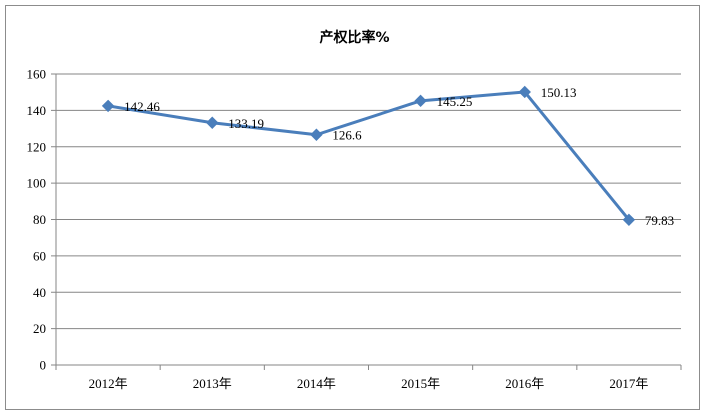 Image resolution: width=709 pixels, height=419 pixels. Describe the element at coordinates (316, 383) in the screenshot. I see `x-tick-label: 2014年` at that location.